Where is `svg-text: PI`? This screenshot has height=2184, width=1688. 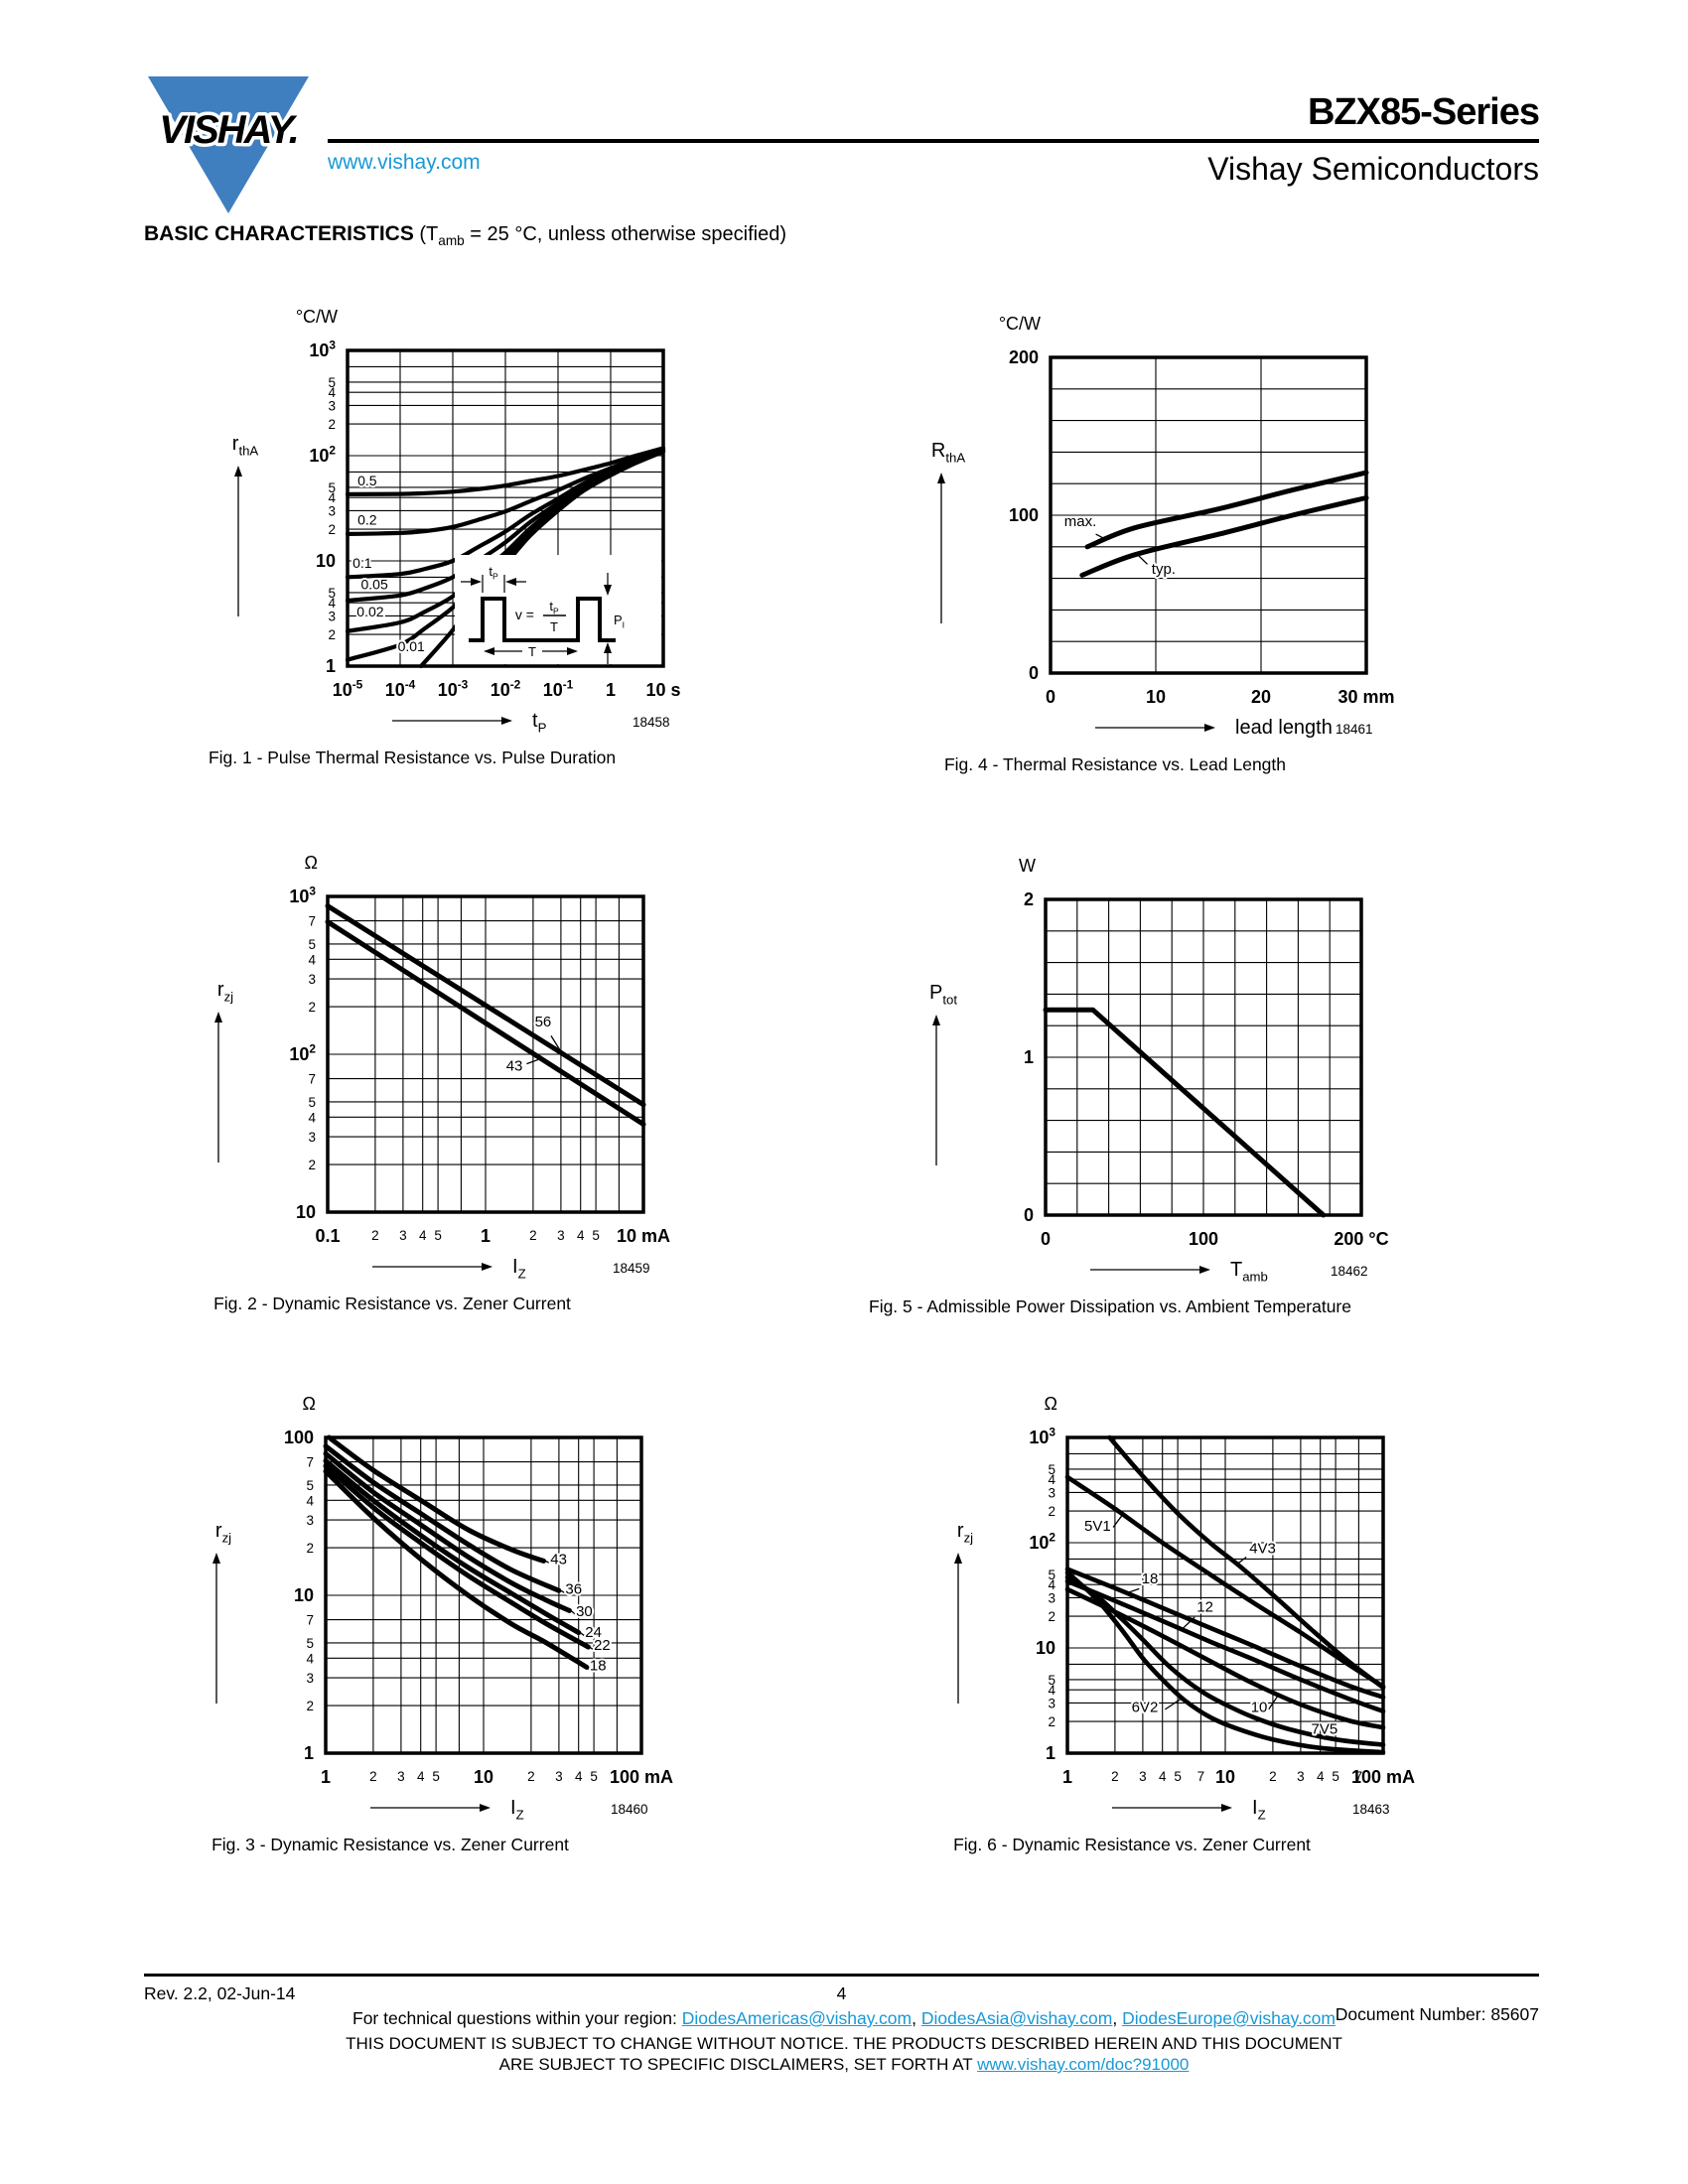
svg-text: PI is located at coordinates (619, 621).